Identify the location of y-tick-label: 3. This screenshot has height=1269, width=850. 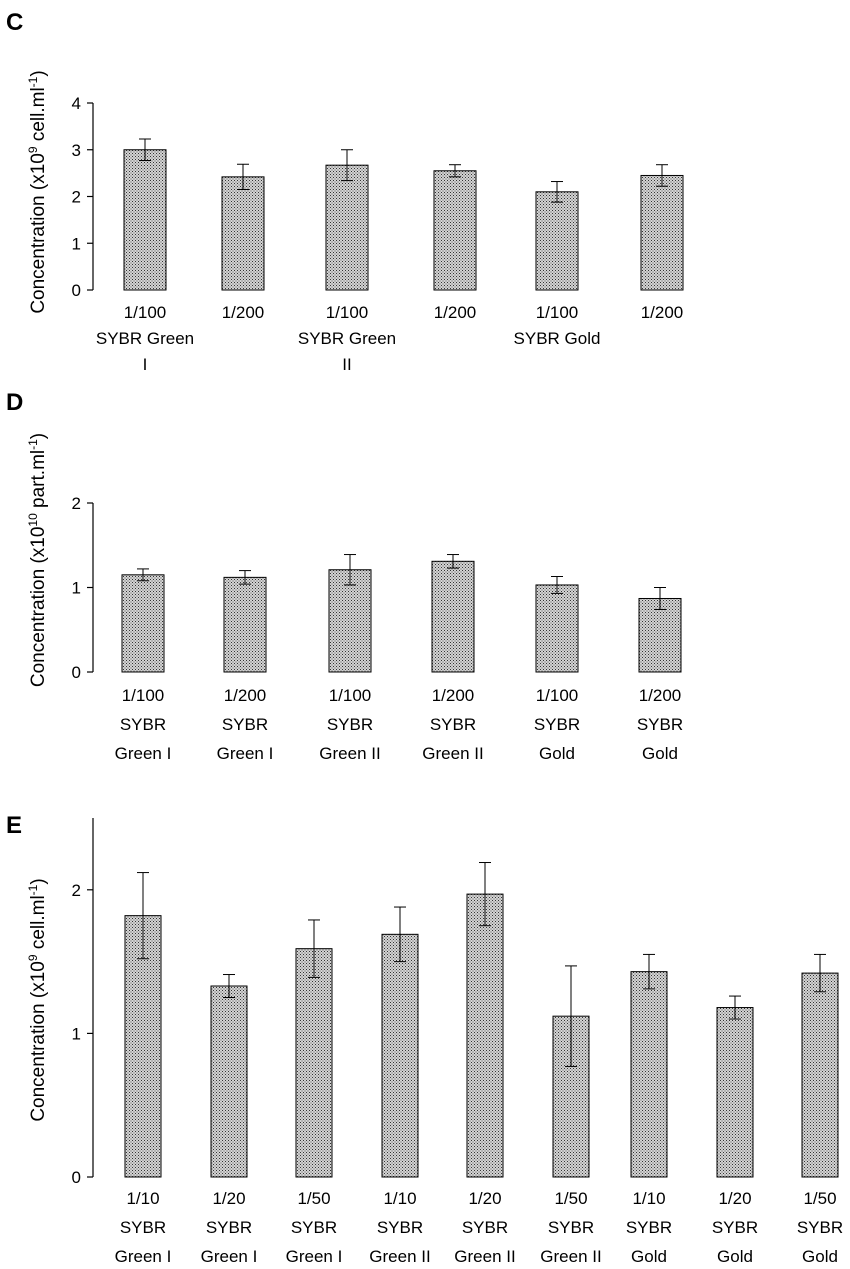
(76, 150).